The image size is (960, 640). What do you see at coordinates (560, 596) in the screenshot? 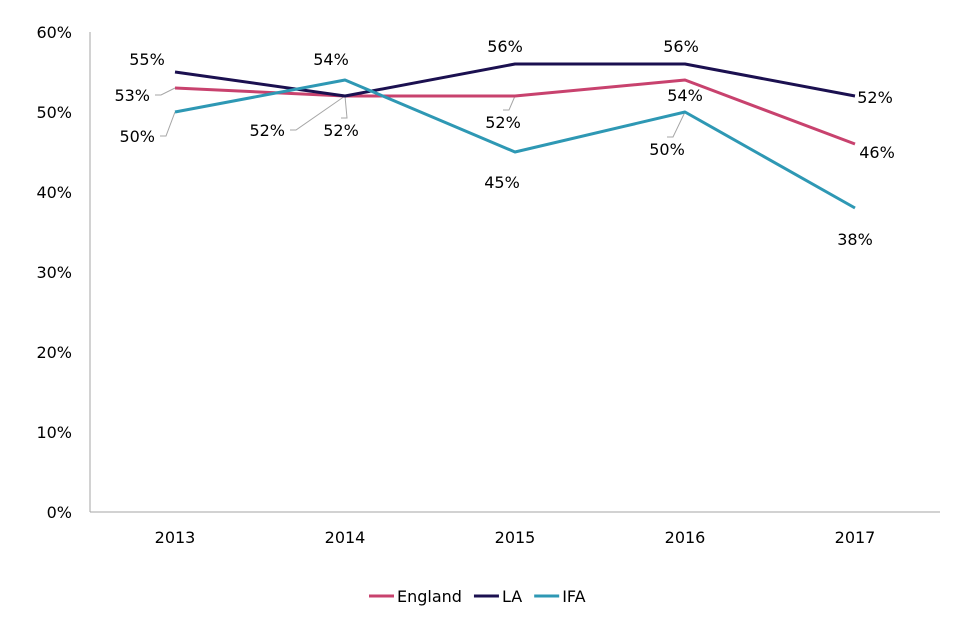
I see `legend-item-ifa: IFA` at bounding box center [560, 596].